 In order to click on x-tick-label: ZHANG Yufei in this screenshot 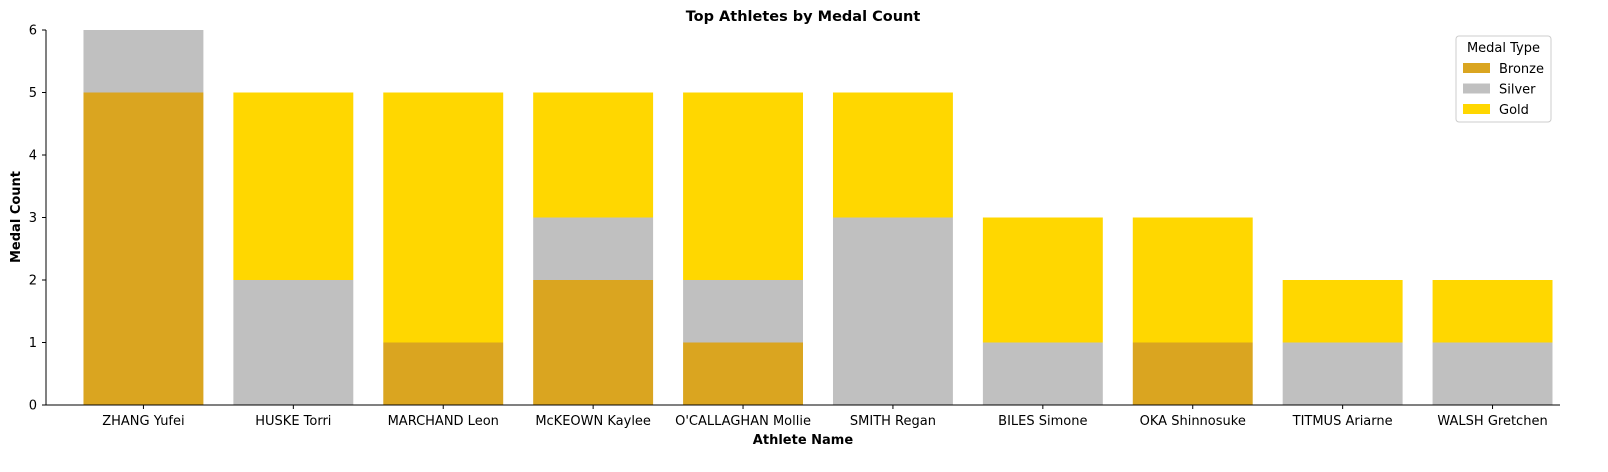, I will do `click(143, 421)`.